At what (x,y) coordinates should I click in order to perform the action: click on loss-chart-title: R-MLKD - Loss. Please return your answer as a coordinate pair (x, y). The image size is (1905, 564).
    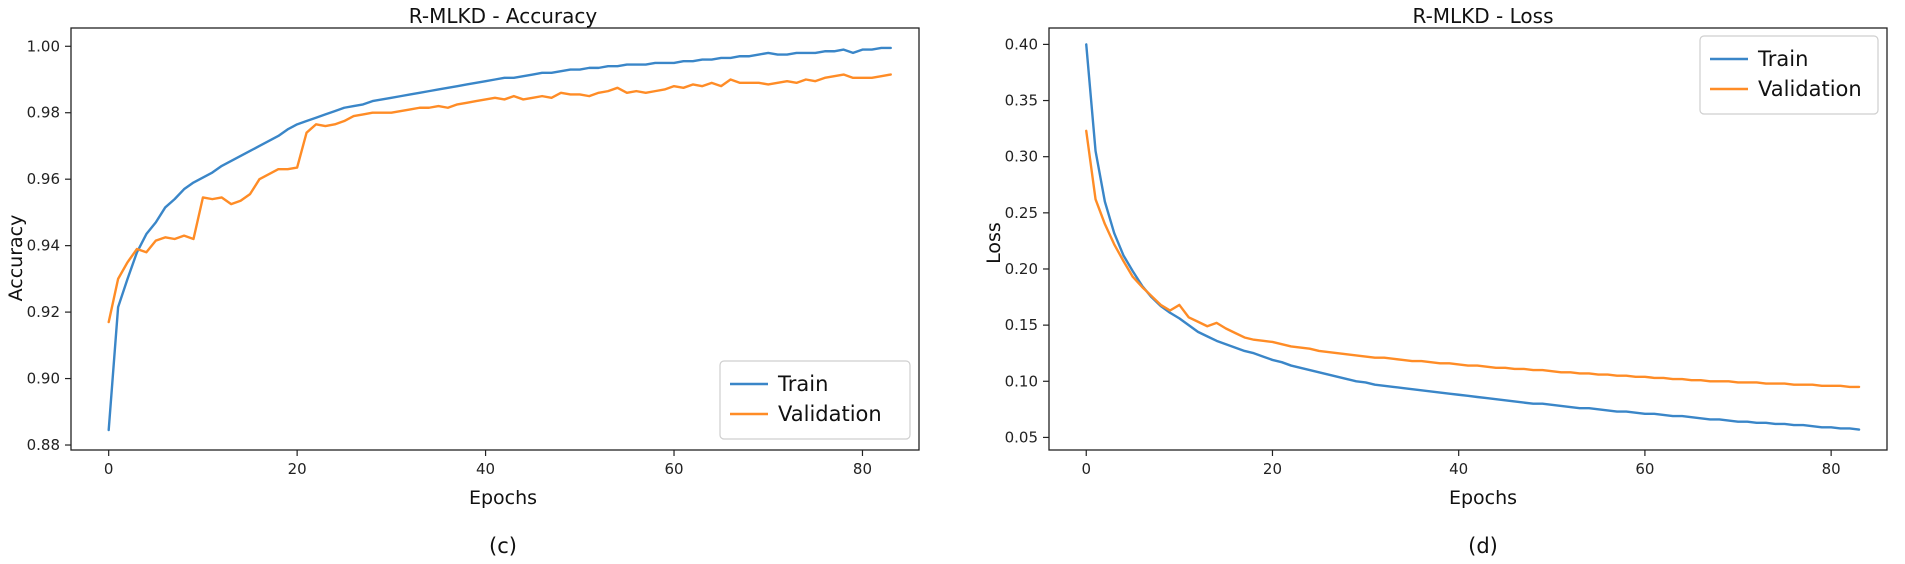
    Looking at the image, I should click on (1482, 16).